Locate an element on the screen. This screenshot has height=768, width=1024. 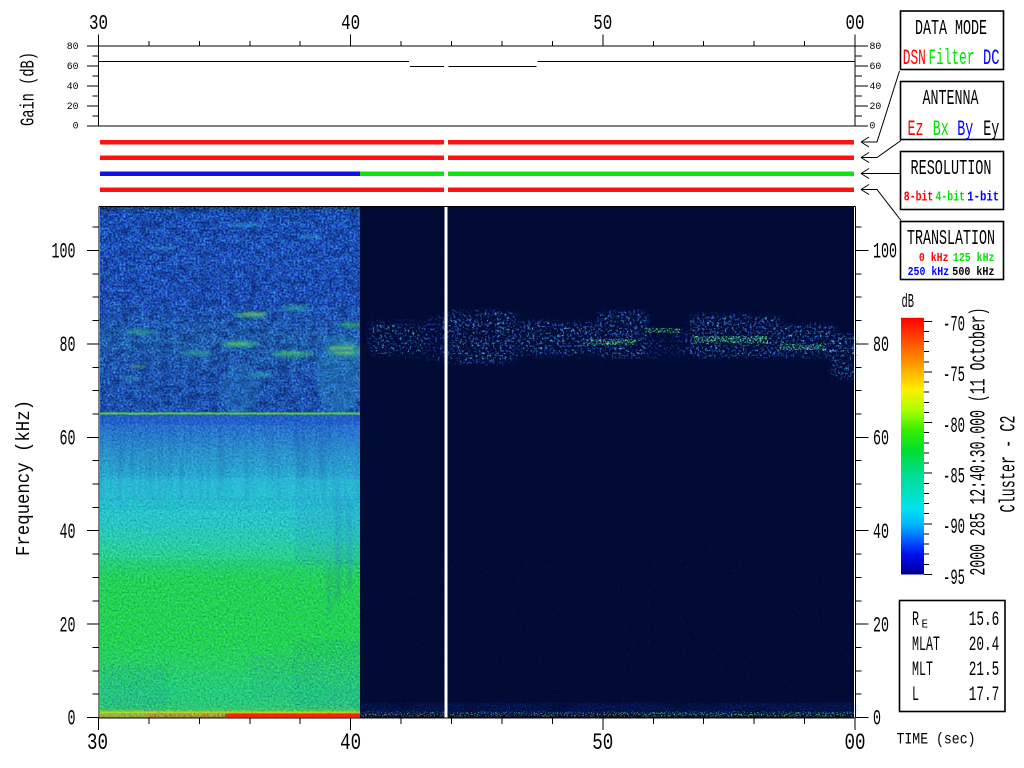
svg-text: Gain (dB) is located at coordinates (29, 89).